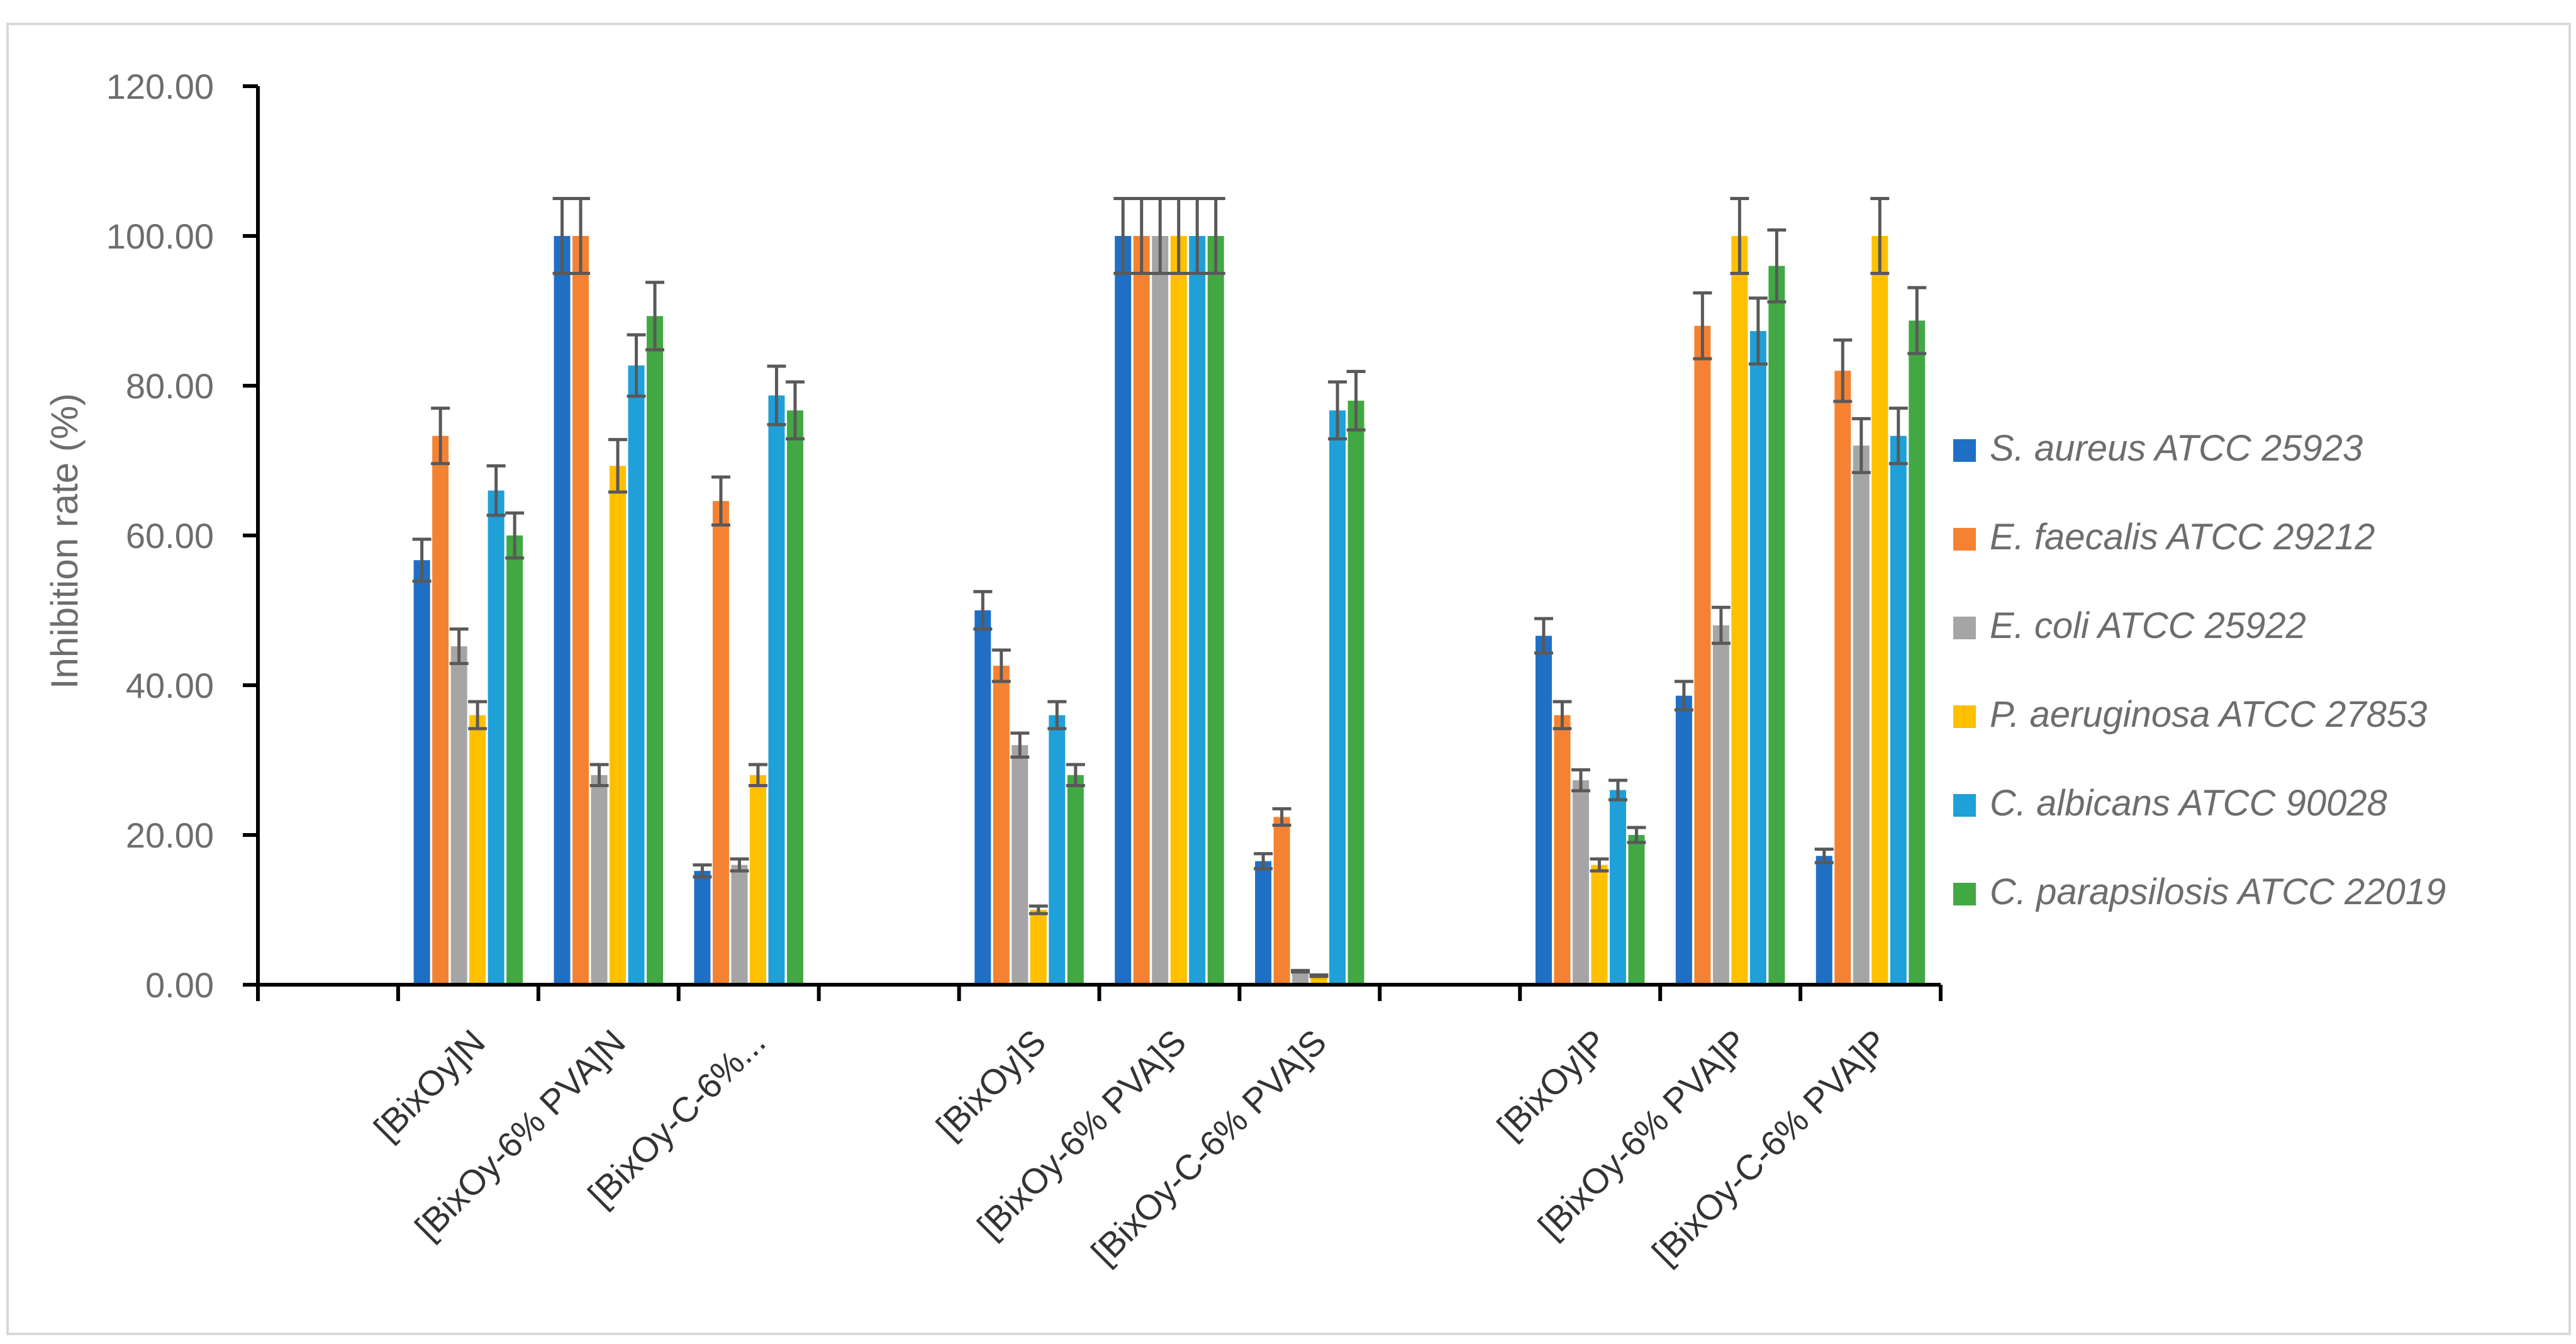 This screenshot has height=1344, width=2576. Describe the element at coordinates (179, 985) in the screenshot. I see `y-tick-label: 0.00` at that location.